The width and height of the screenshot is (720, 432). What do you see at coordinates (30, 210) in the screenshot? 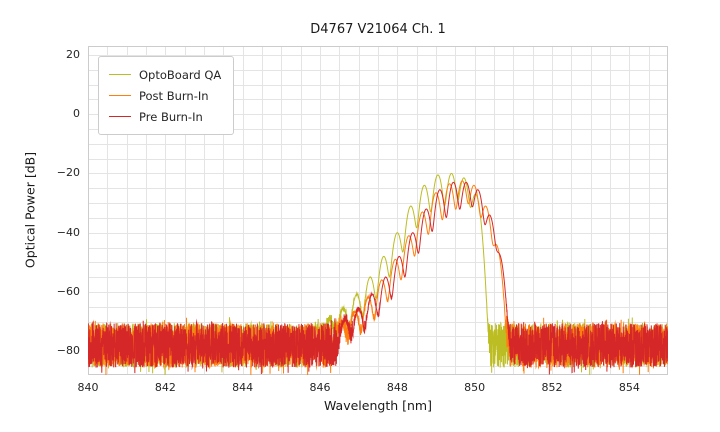
I see `y-axis-label: Optical Power [dB]` at bounding box center [30, 210].